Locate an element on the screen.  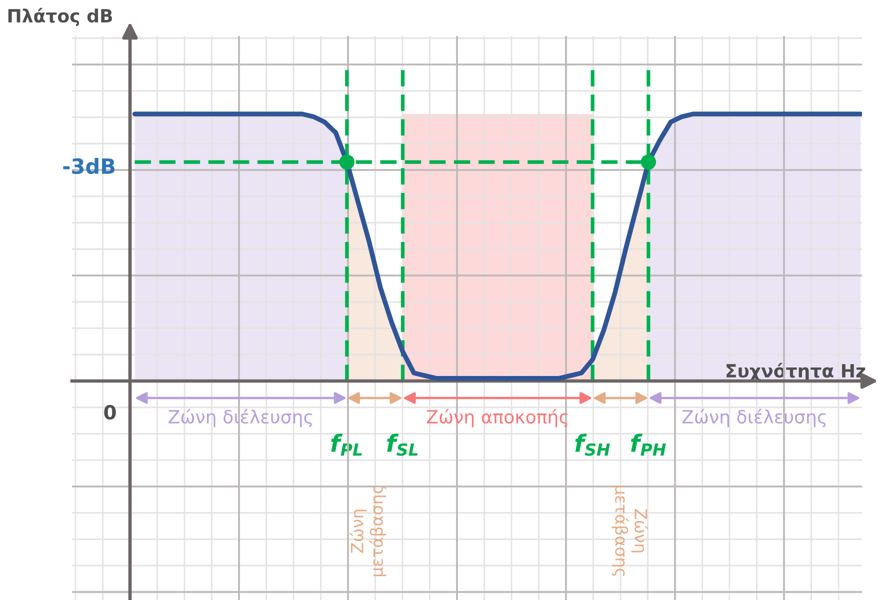
y-axis-title: Πλάτος dB is located at coordinates (60, 17).